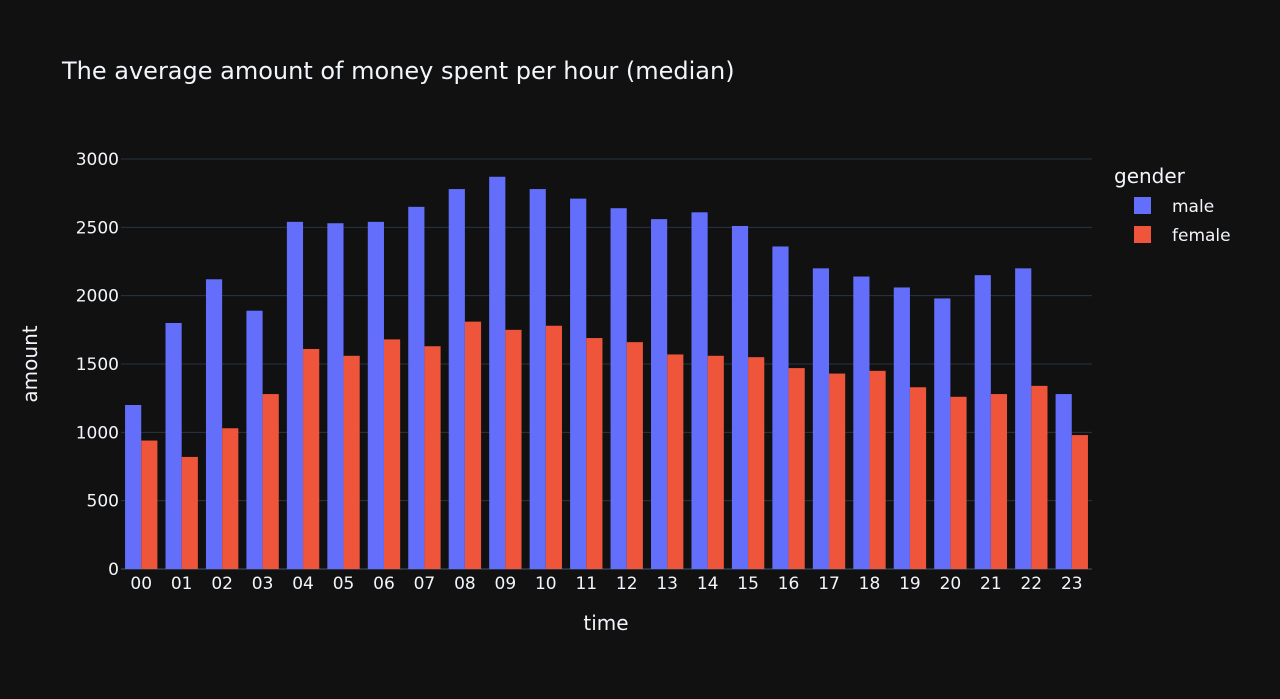 The image size is (1280, 699). What do you see at coordinates (103, 502) in the screenshot?
I see `y-tick-label: 500` at bounding box center [103, 502].